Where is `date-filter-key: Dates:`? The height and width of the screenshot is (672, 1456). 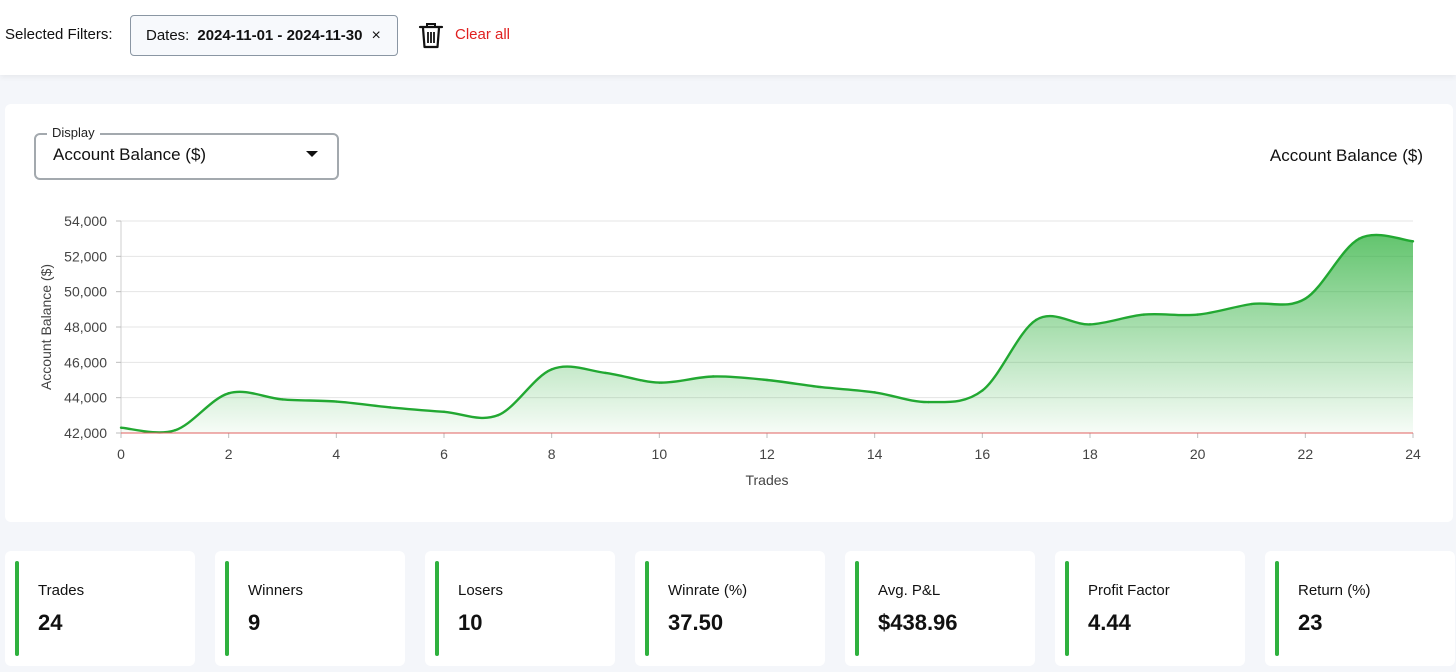
date-filter-key: Dates: is located at coordinates (168, 35).